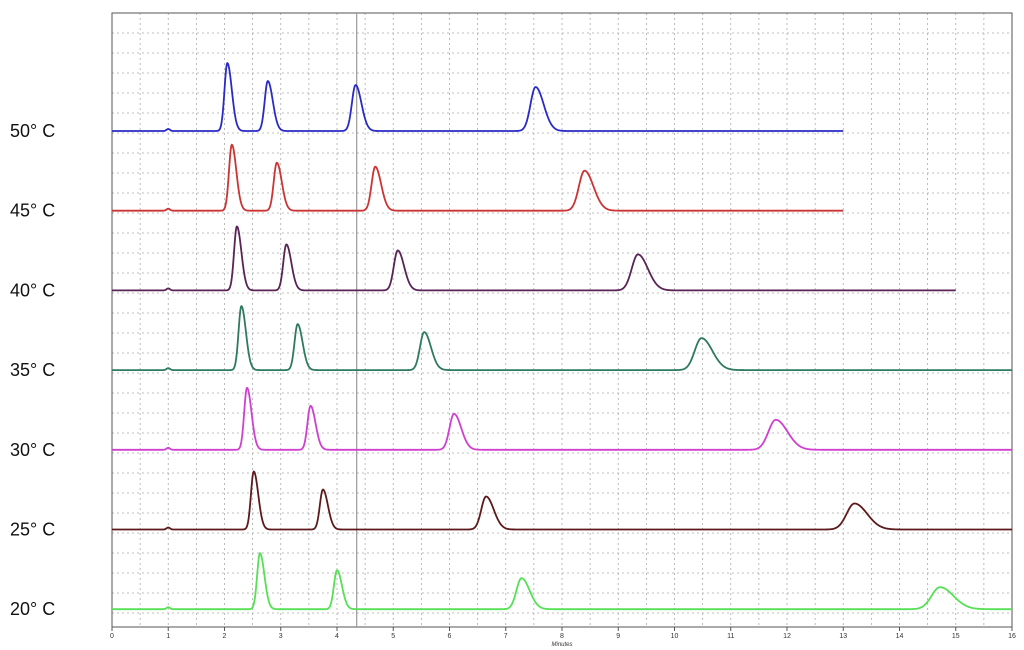 The image size is (1024, 650). I want to click on x-tick-label: 11, so click(730, 636).